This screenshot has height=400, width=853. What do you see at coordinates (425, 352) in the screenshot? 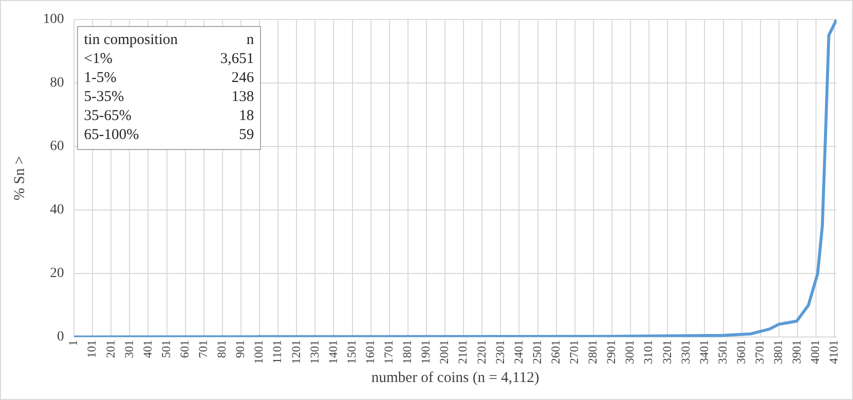
I see `x-tick-label: 1901` at bounding box center [425, 352].